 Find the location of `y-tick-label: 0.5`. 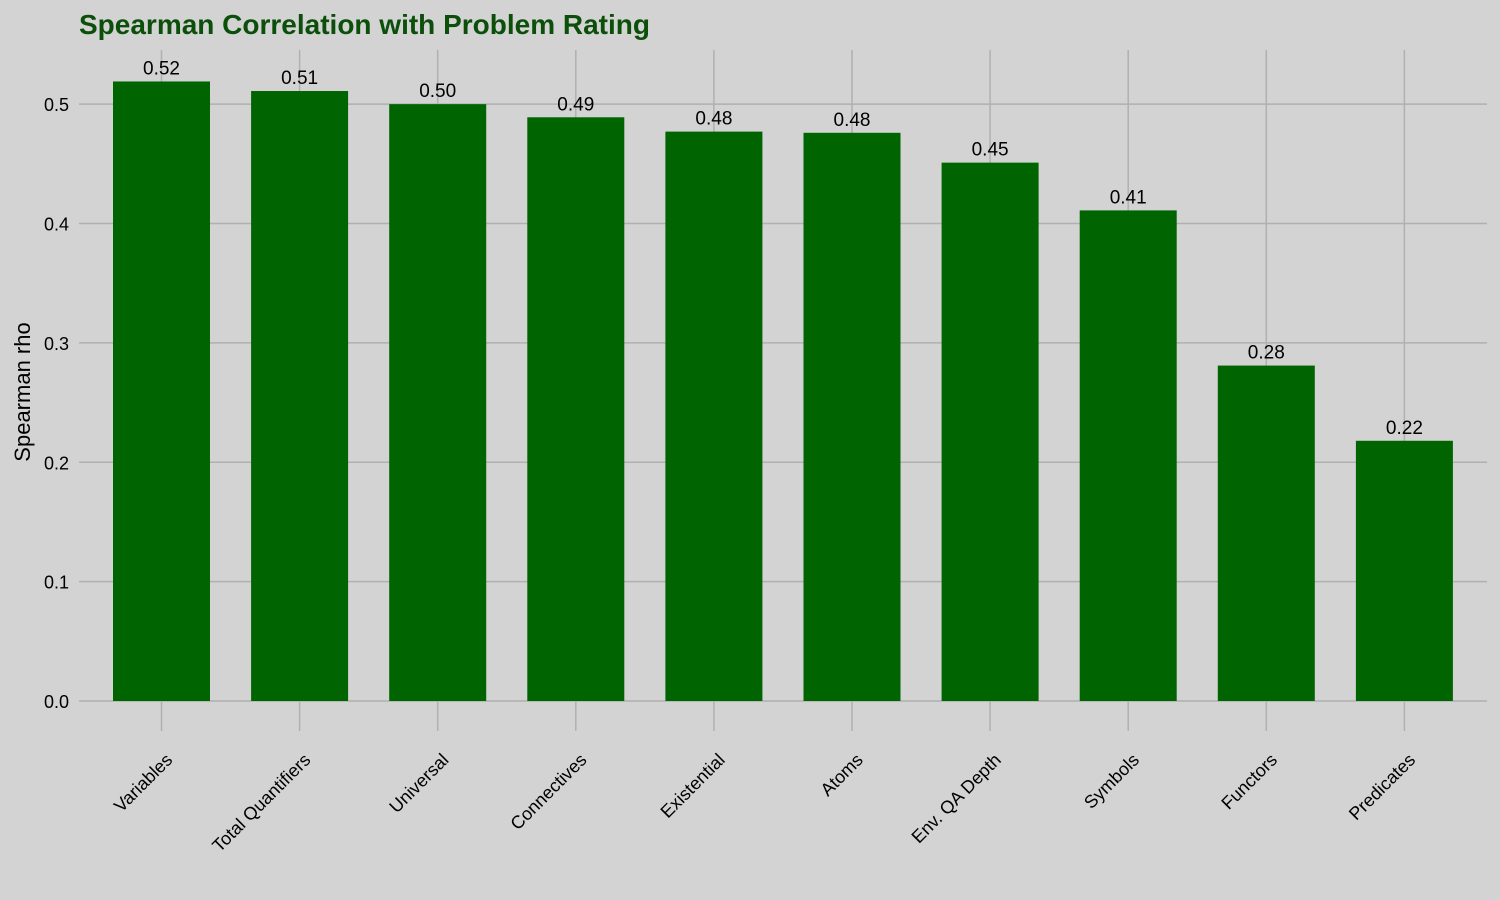

y-tick-label: 0.5 is located at coordinates (56, 105).